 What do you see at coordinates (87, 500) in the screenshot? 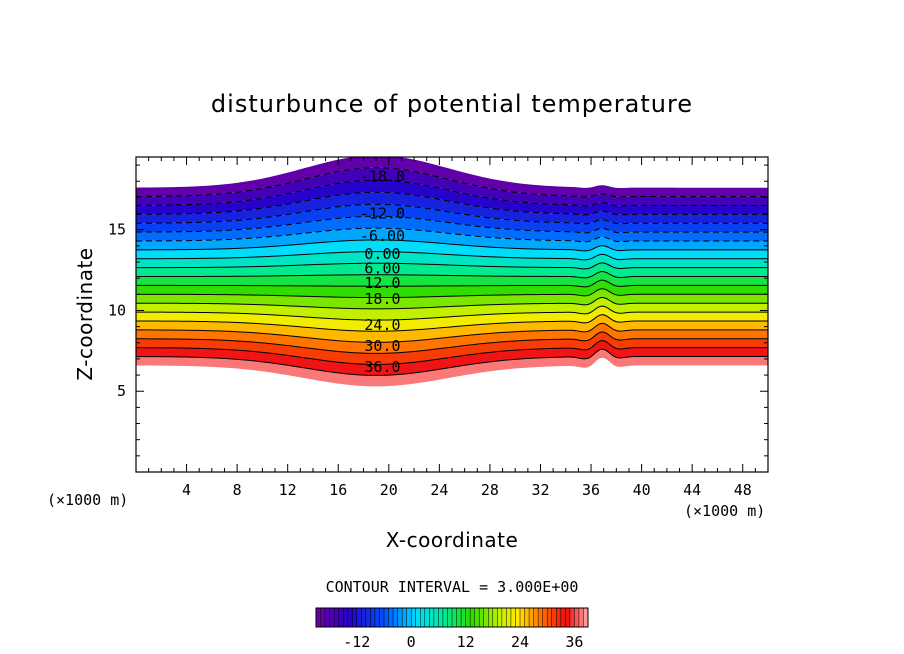
I see `y-unit-label: (×1000 m)` at bounding box center [87, 500].